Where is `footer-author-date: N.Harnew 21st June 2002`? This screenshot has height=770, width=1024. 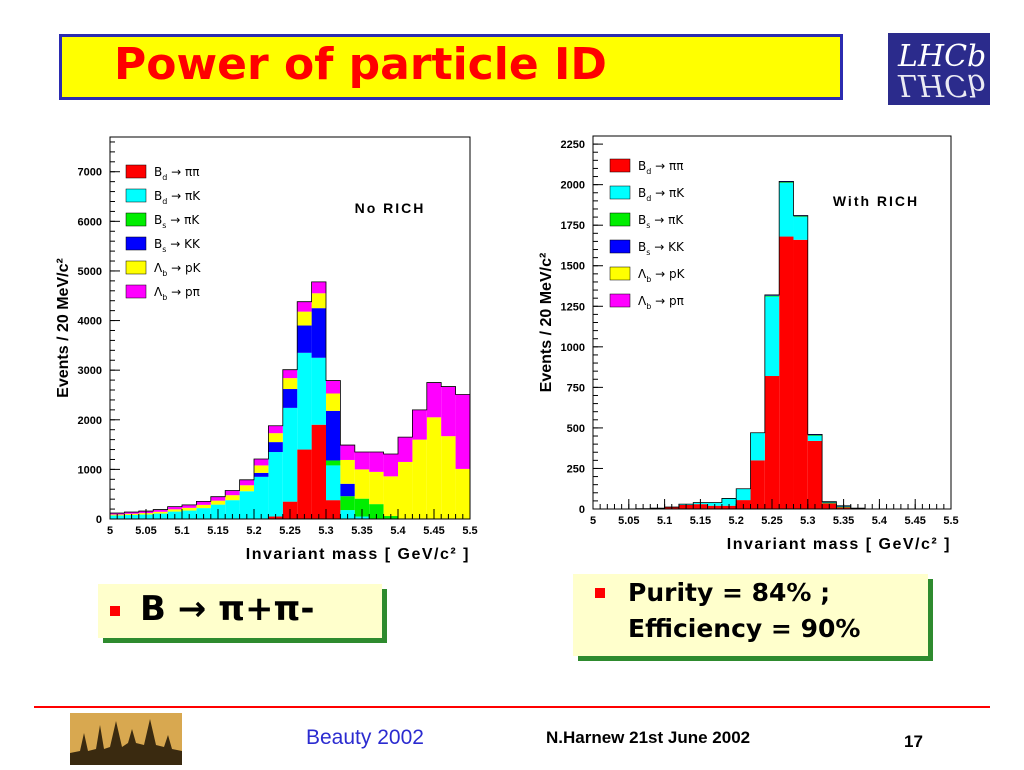
footer-author-date: N.Harnew 21st June 2002 is located at coordinates (648, 738).